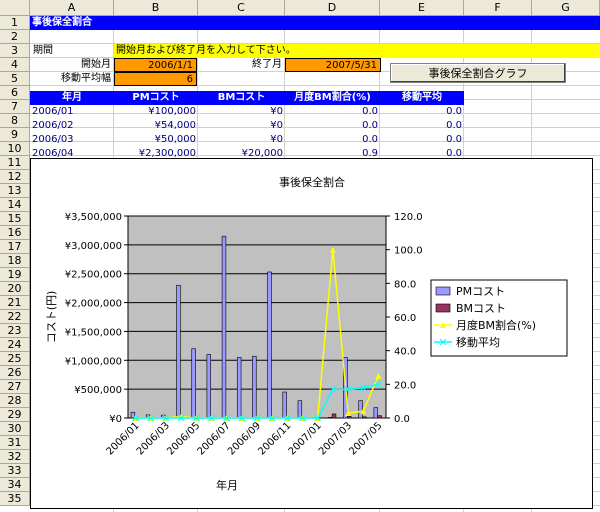  I want to click on y2-tick-label: 120.0, so click(408, 217).